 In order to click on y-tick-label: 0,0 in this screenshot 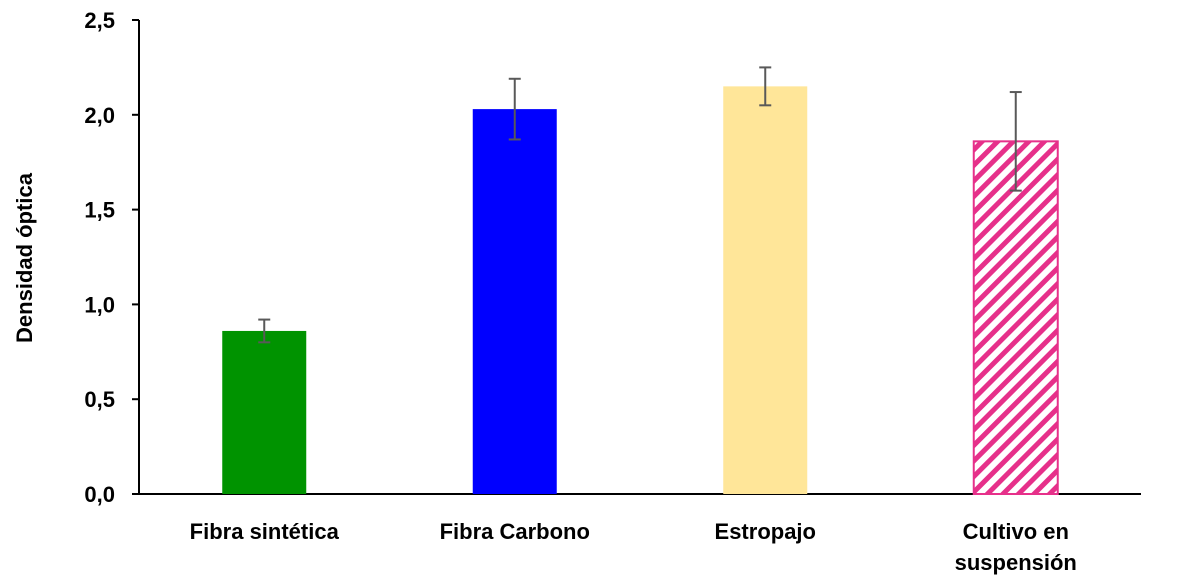, I will do `click(99, 494)`.